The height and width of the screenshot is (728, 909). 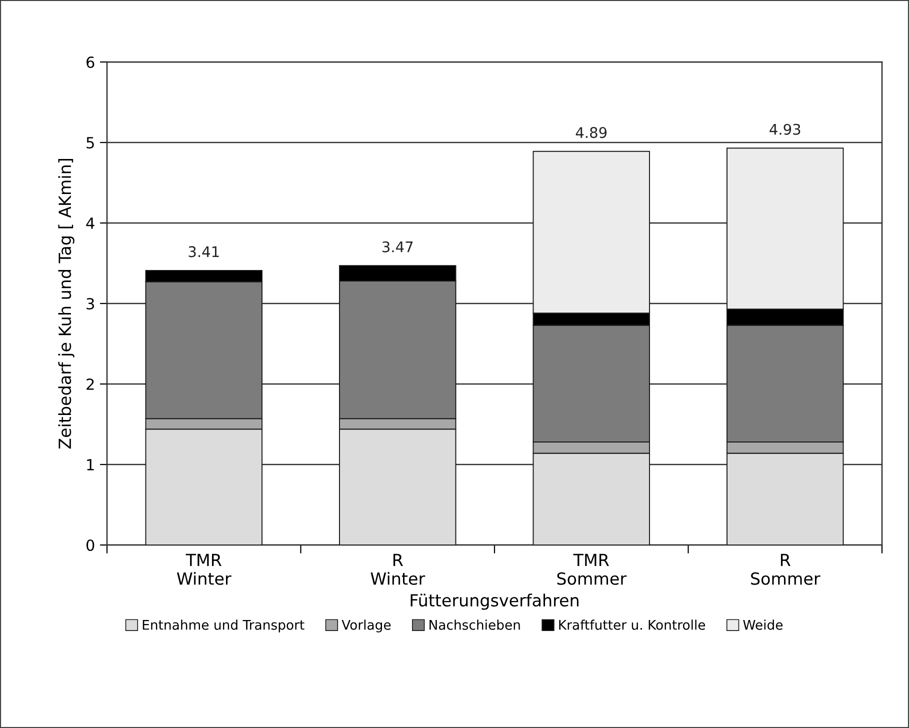 What do you see at coordinates (90, 384) in the screenshot?
I see `y-tick-label: 2` at bounding box center [90, 384].